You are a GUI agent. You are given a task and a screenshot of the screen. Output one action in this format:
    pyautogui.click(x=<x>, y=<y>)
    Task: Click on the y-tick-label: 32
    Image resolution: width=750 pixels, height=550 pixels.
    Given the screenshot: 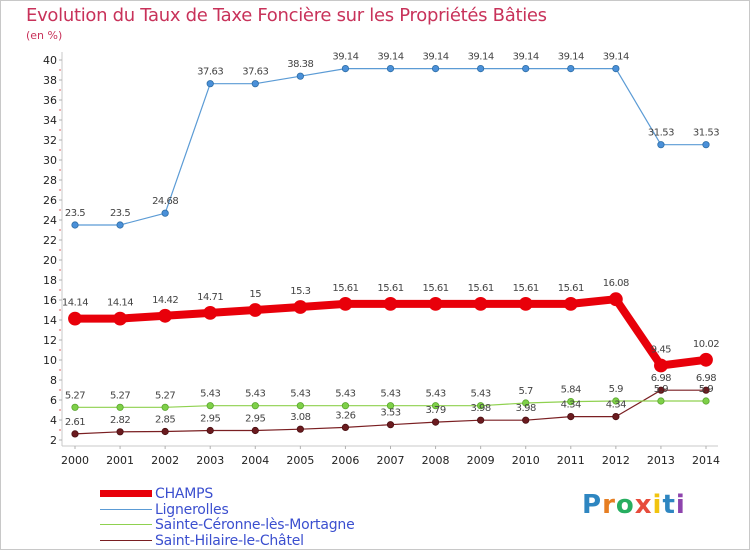 What is the action you would take?
    pyautogui.click(x=50, y=140)
    